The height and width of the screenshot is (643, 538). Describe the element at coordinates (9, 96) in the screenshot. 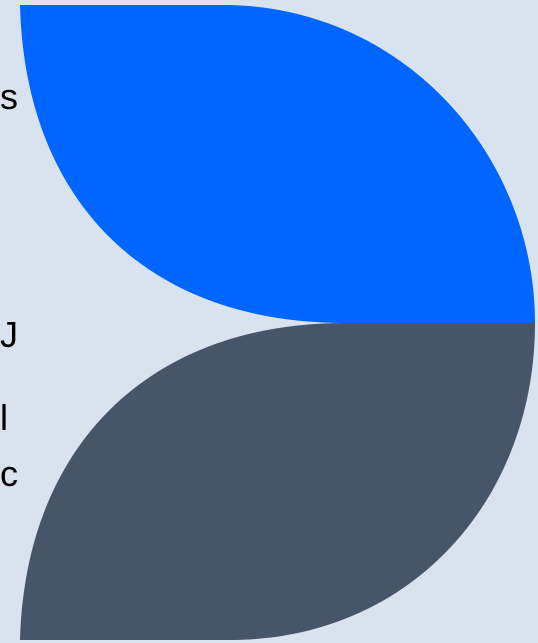

I see `cropped-text-fragment-1: s` at that location.